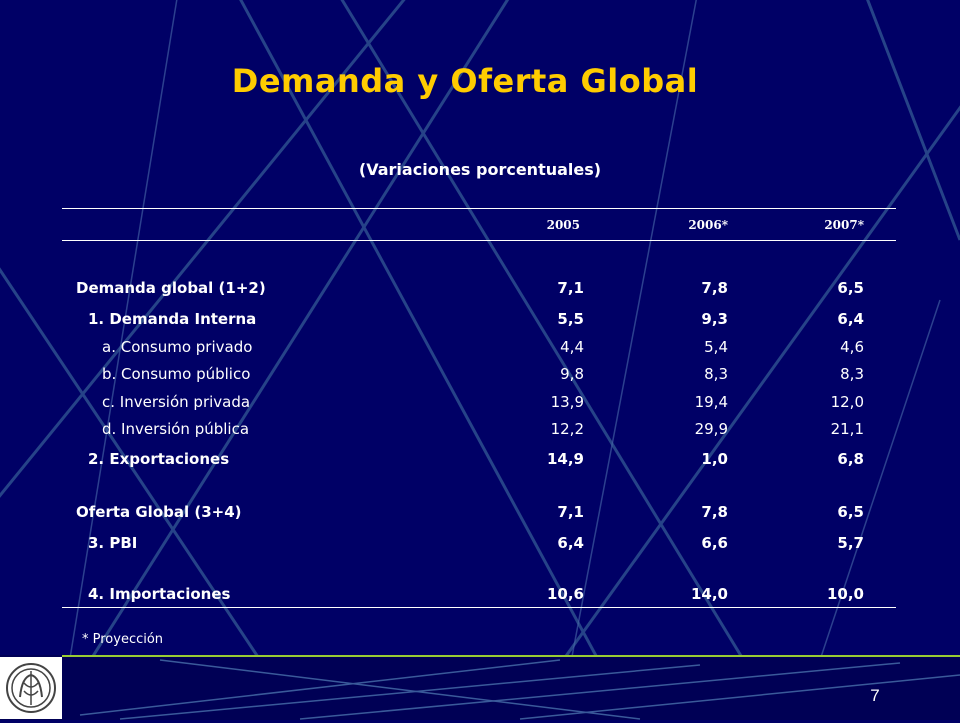 This screenshot has width=960, height=723. What do you see at coordinates (850, 319) in the screenshot?
I see `row-value-2007: 6,4` at bounding box center [850, 319].